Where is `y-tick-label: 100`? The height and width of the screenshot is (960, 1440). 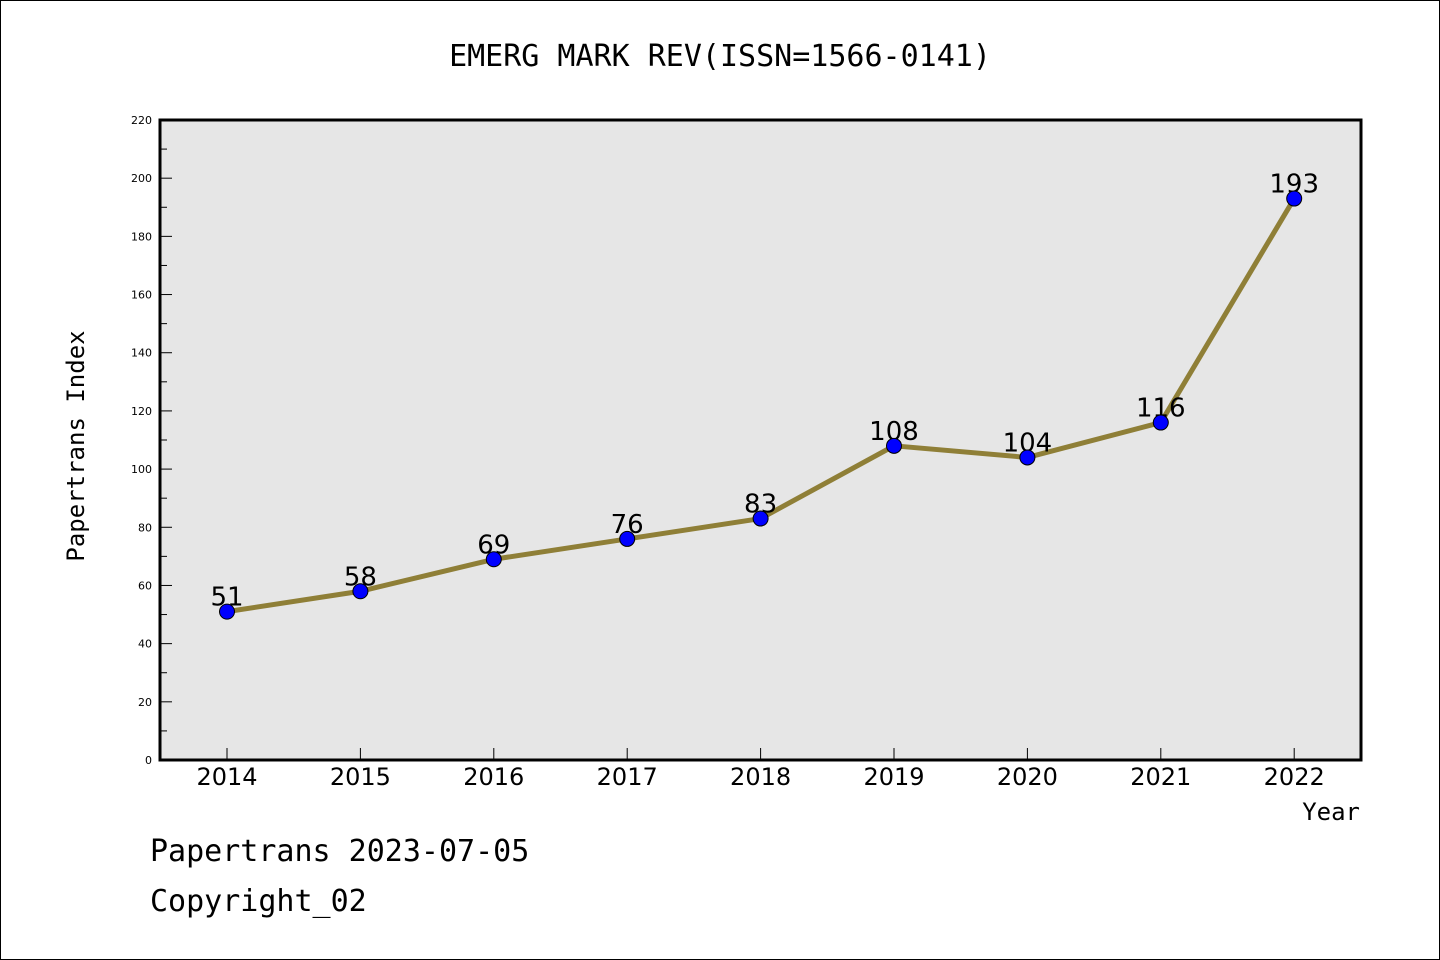
y-tick-label: 100 is located at coordinates (141, 469).